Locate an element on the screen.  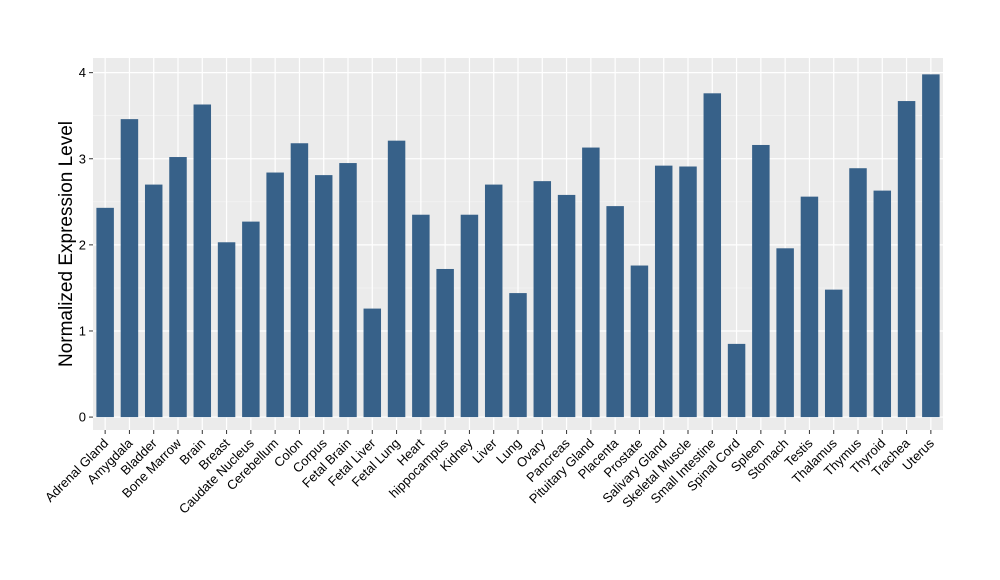
y-tick-label: 2 is located at coordinates (82, 244).